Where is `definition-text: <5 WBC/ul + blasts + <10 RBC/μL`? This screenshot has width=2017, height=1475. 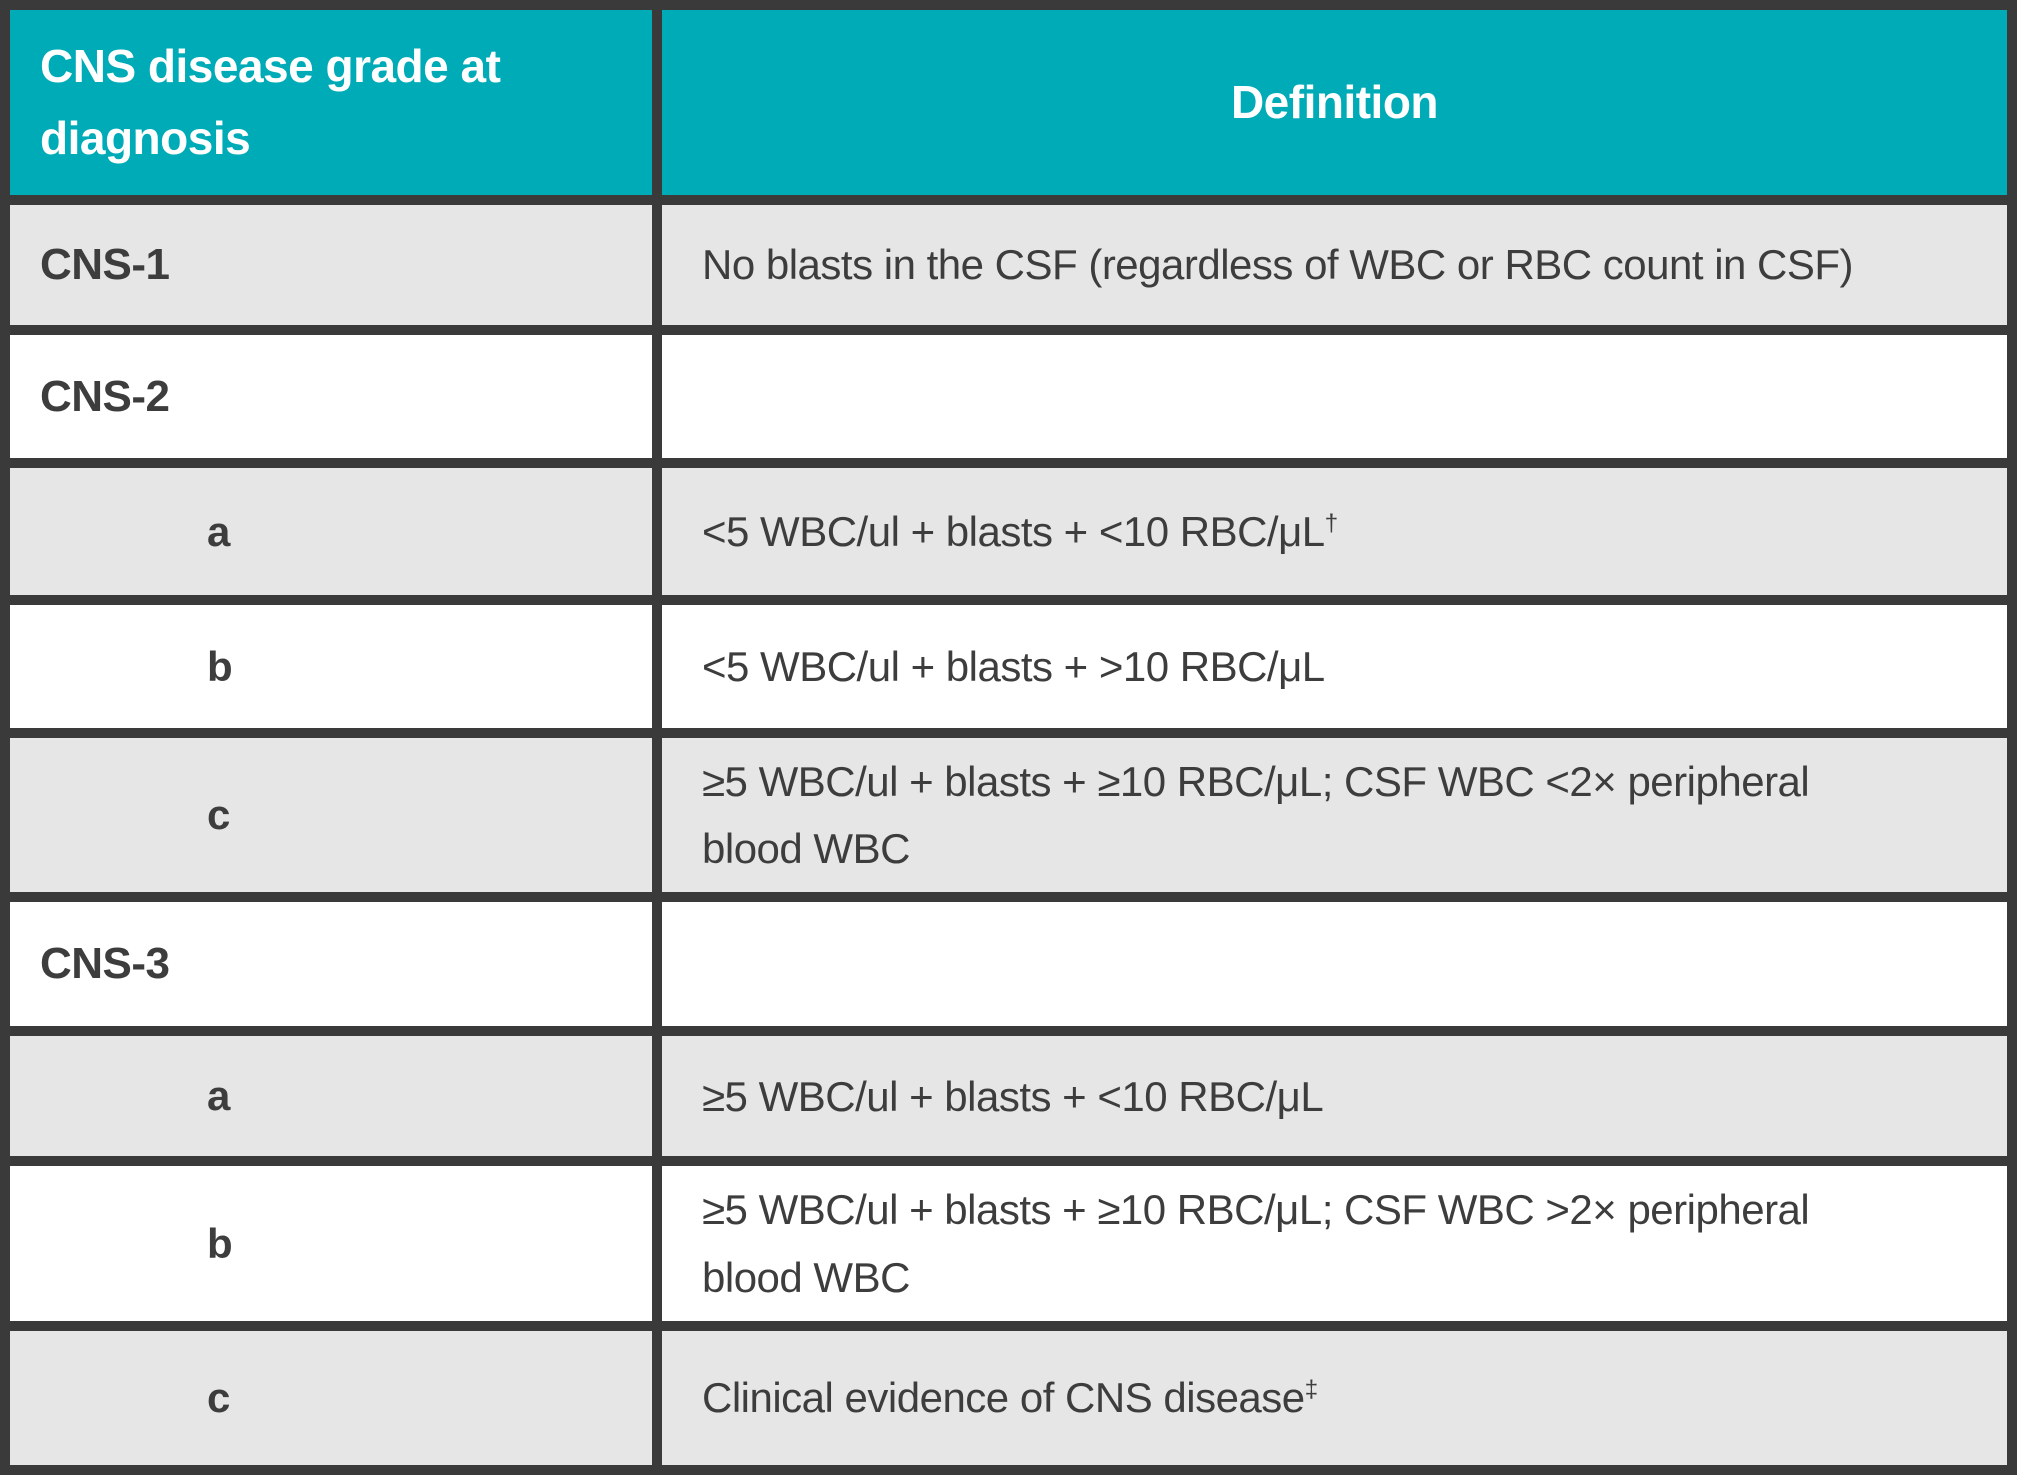 definition-text: <5 WBC/ul + blasts + <10 RBC/μL is located at coordinates (1013, 531).